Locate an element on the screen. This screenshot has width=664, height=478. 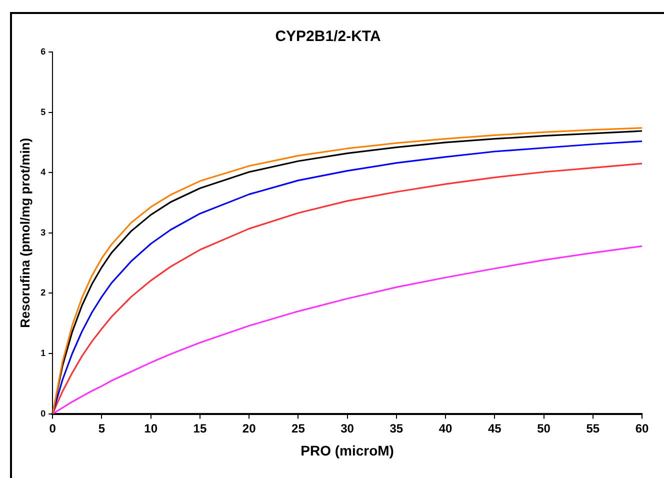
x-tick-label: 40 is located at coordinates (445, 428).